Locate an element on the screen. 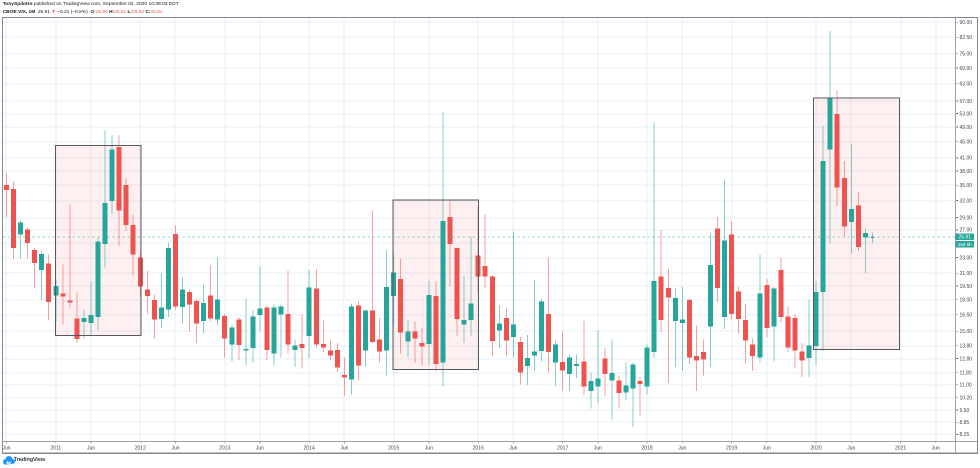  svg-text: 53.00 is located at coordinates (966, 114).